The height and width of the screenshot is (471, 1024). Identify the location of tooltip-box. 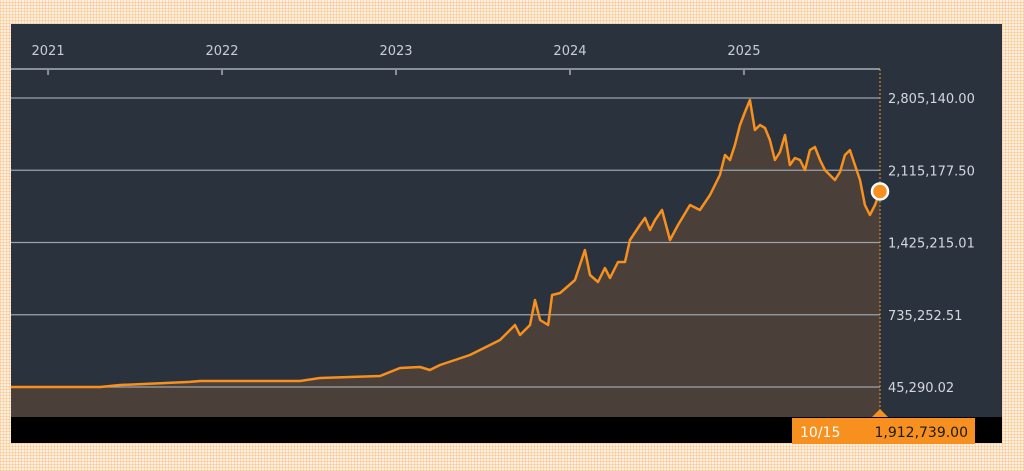
(883, 431).